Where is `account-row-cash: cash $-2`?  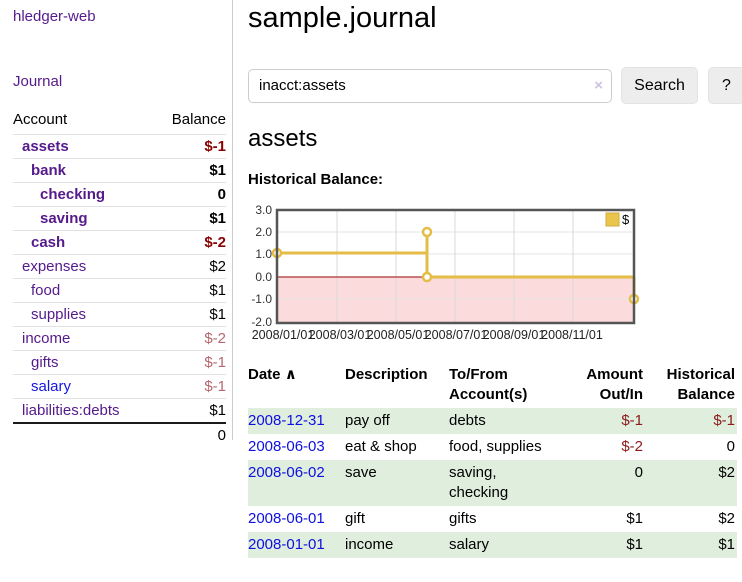
account-row-cash: cash $-2 is located at coordinates (119, 242).